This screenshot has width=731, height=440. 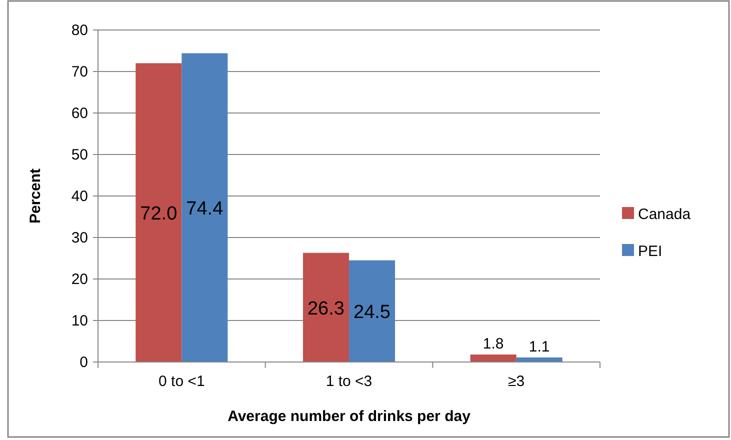 I want to click on y-axis-title: Percent, so click(x=35, y=196).